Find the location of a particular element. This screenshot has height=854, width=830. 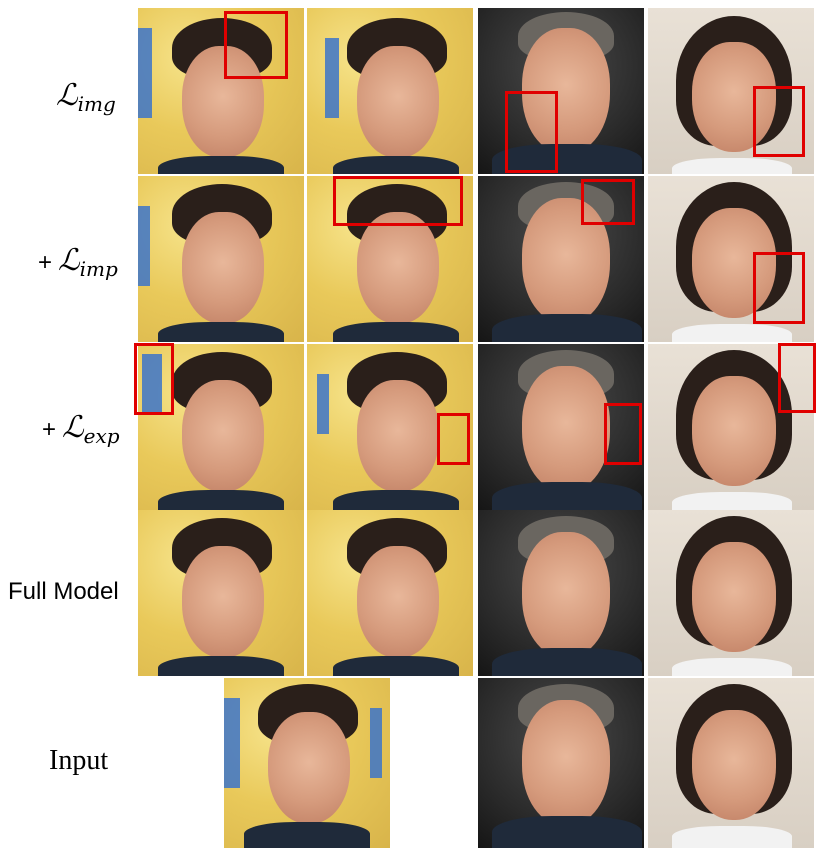

highlight-box-r1c1 is located at coordinates (256, 45).